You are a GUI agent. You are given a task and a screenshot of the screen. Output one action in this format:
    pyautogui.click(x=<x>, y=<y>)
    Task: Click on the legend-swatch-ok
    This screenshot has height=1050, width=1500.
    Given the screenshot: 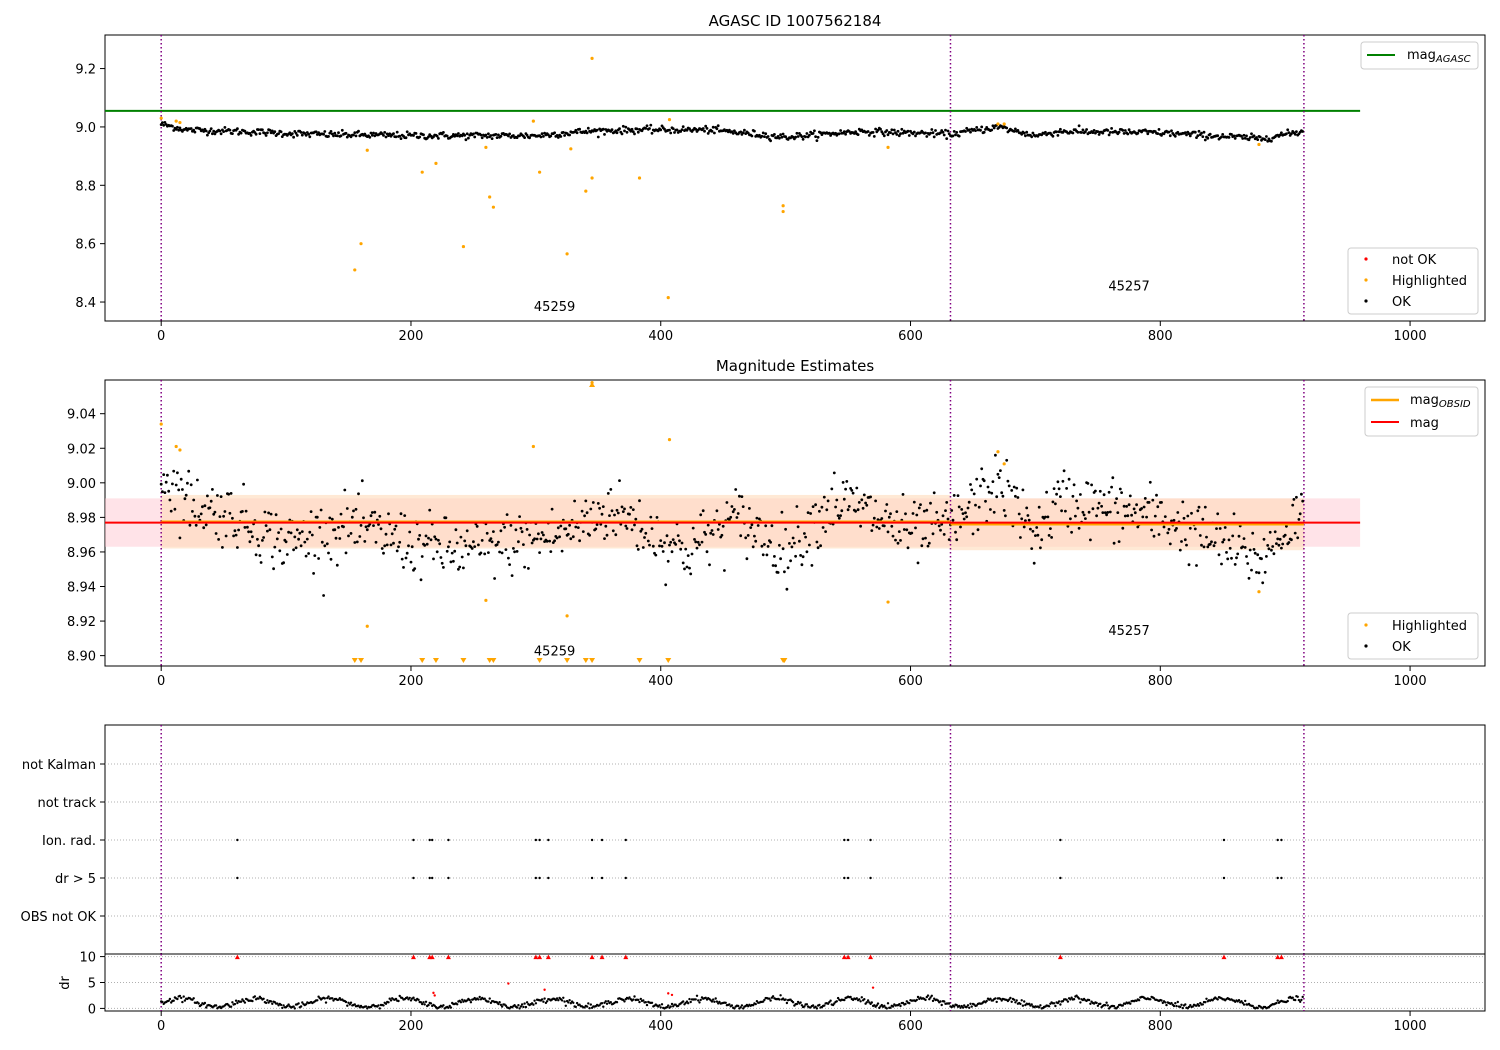 What is the action you would take?
    pyautogui.click(x=1366, y=301)
    